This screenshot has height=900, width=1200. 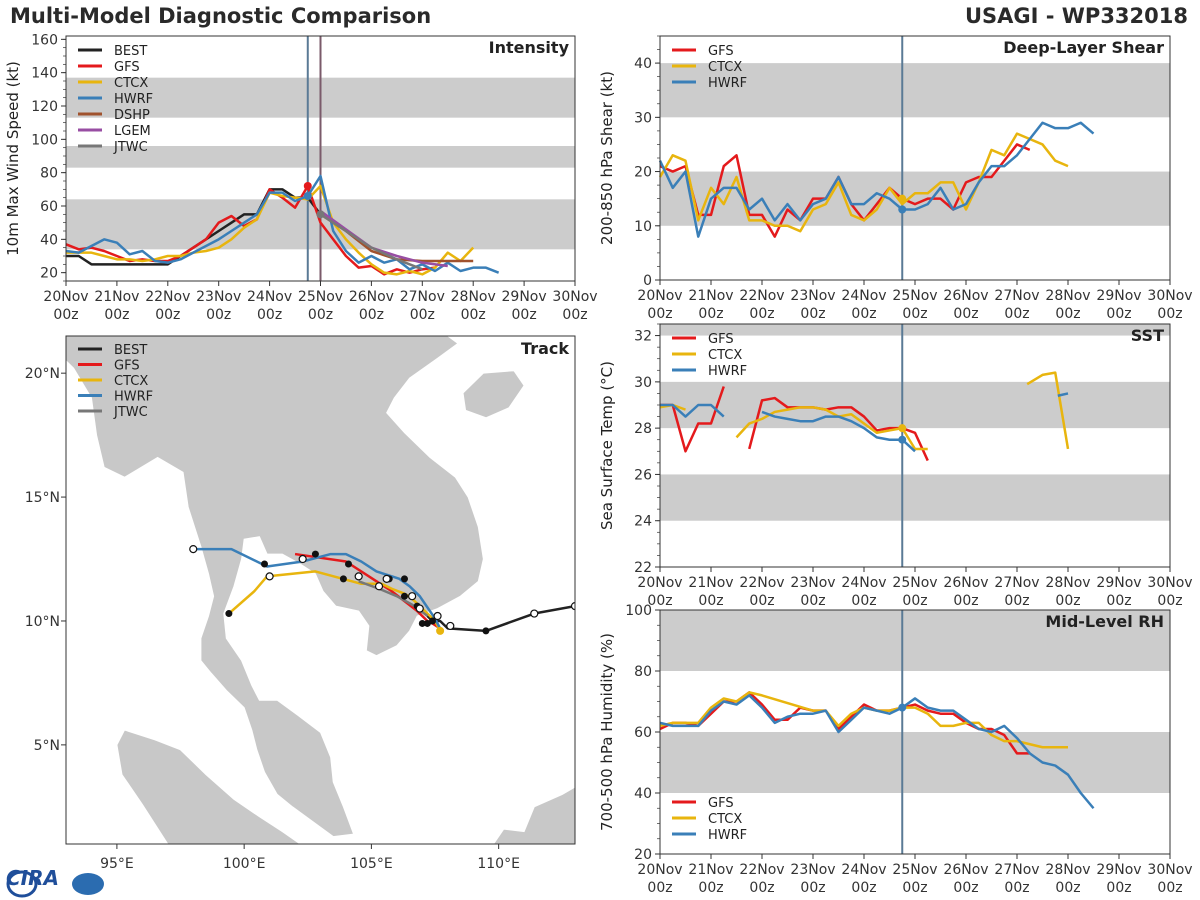 What do you see at coordinates (1076, 16) in the screenshot?
I see `storm-id: USAGI - WP332018` at bounding box center [1076, 16].